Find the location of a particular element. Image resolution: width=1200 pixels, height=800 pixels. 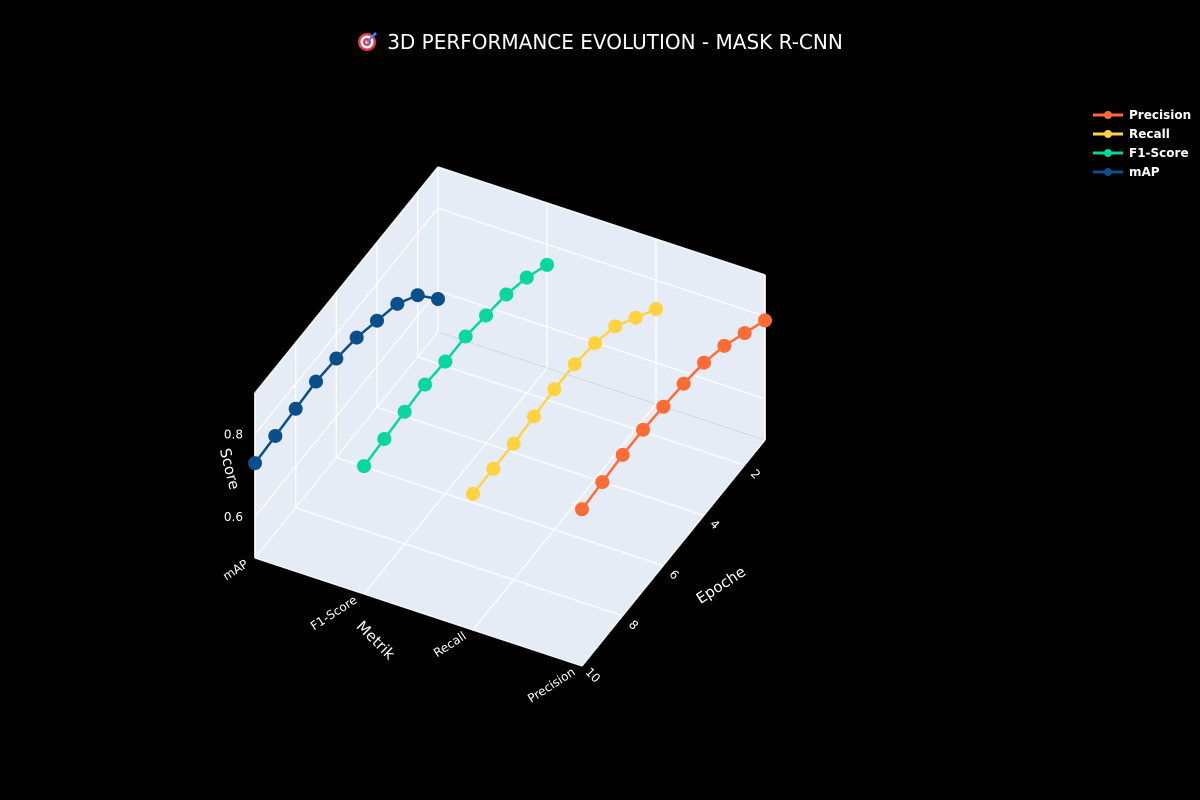

series-line-map is located at coordinates (346, 378).